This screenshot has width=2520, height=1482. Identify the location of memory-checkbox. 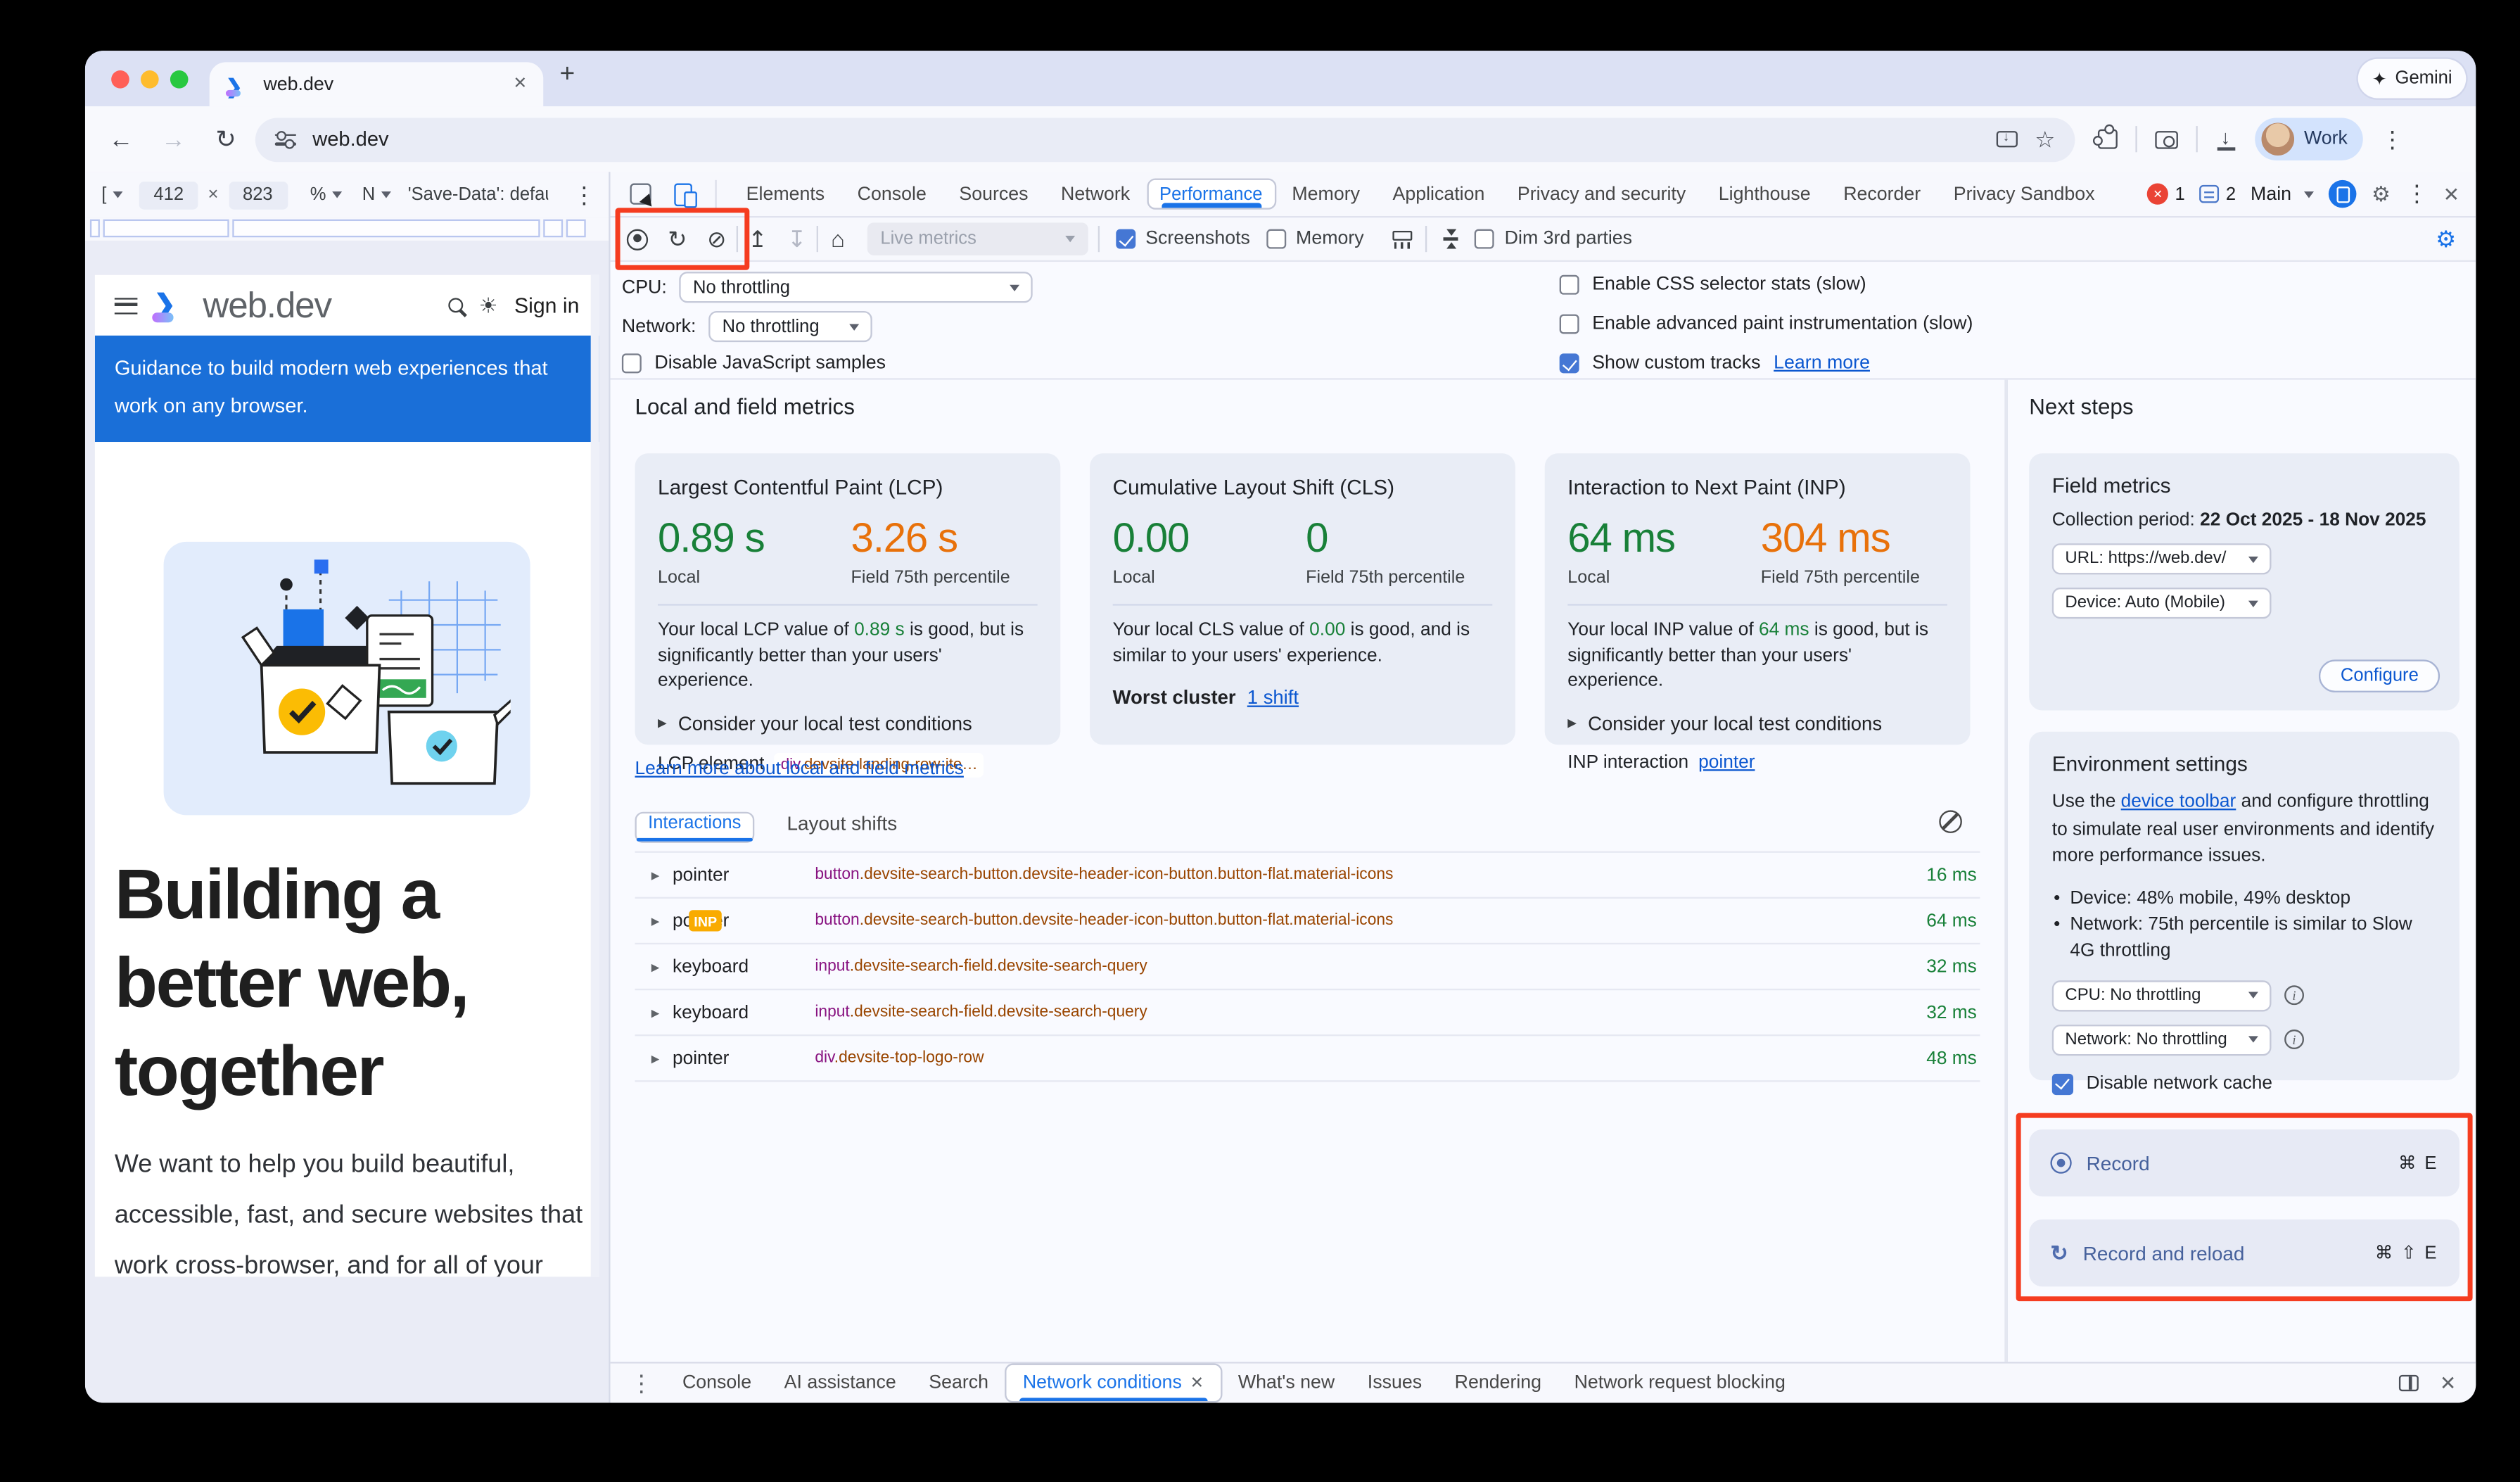
(1276, 239).